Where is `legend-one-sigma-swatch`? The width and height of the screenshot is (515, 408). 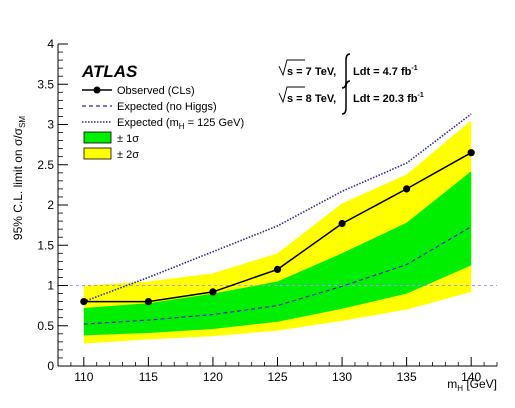 legend-one-sigma-swatch is located at coordinates (97, 137).